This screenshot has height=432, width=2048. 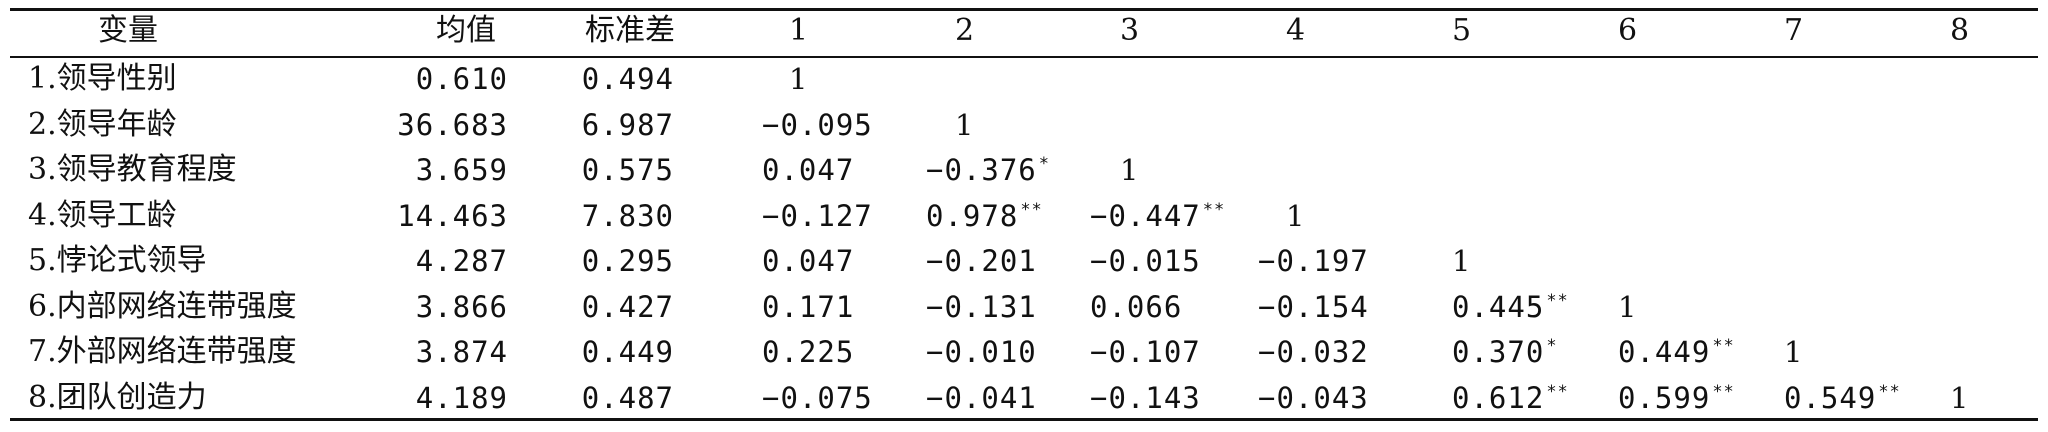 What do you see at coordinates (1024, 9) in the screenshot?
I see `top-rule` at bounding box center [1024, 9].